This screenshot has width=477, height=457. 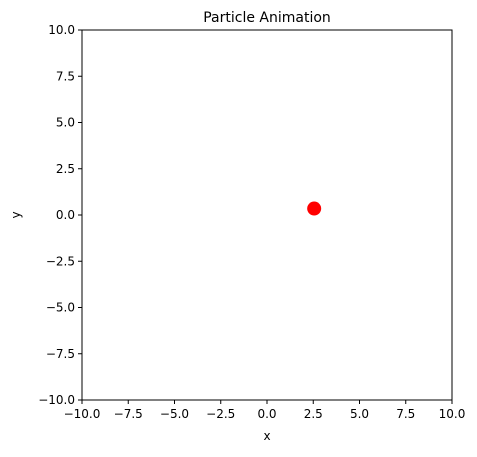 What do you see at coordinates (60, 308) in the screenshot?
I see `y-tick-label: −5.0` at bounding box center [60, 308].